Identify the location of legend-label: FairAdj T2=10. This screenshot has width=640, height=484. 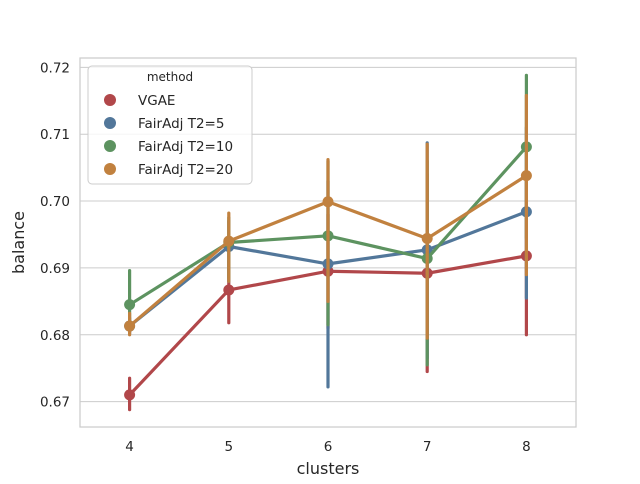
(185, 147).